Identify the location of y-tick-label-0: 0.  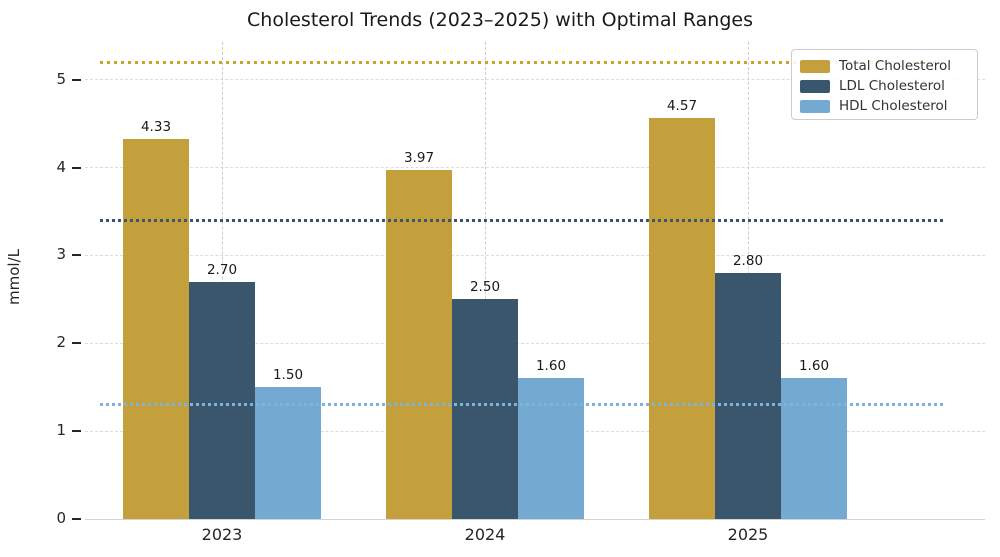
(61, 518).